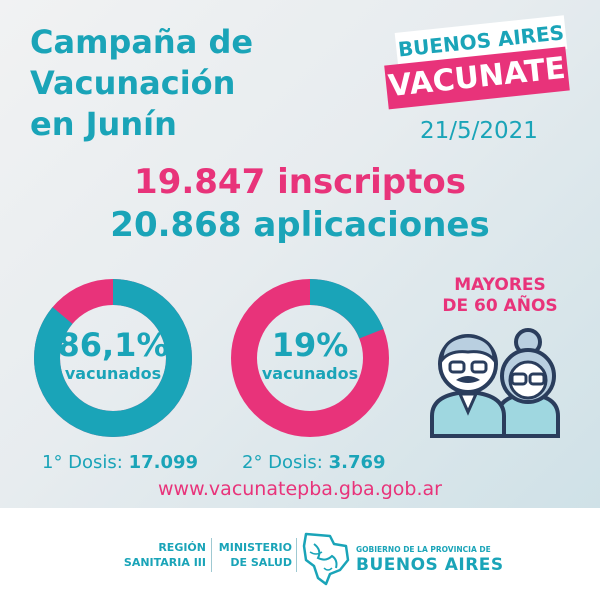 The width and height of the screenshot is (600, 600). Describe the element at coordinates (430, 565) in the screenshot. I see `government-title: BUENOS AIRES` at that location.